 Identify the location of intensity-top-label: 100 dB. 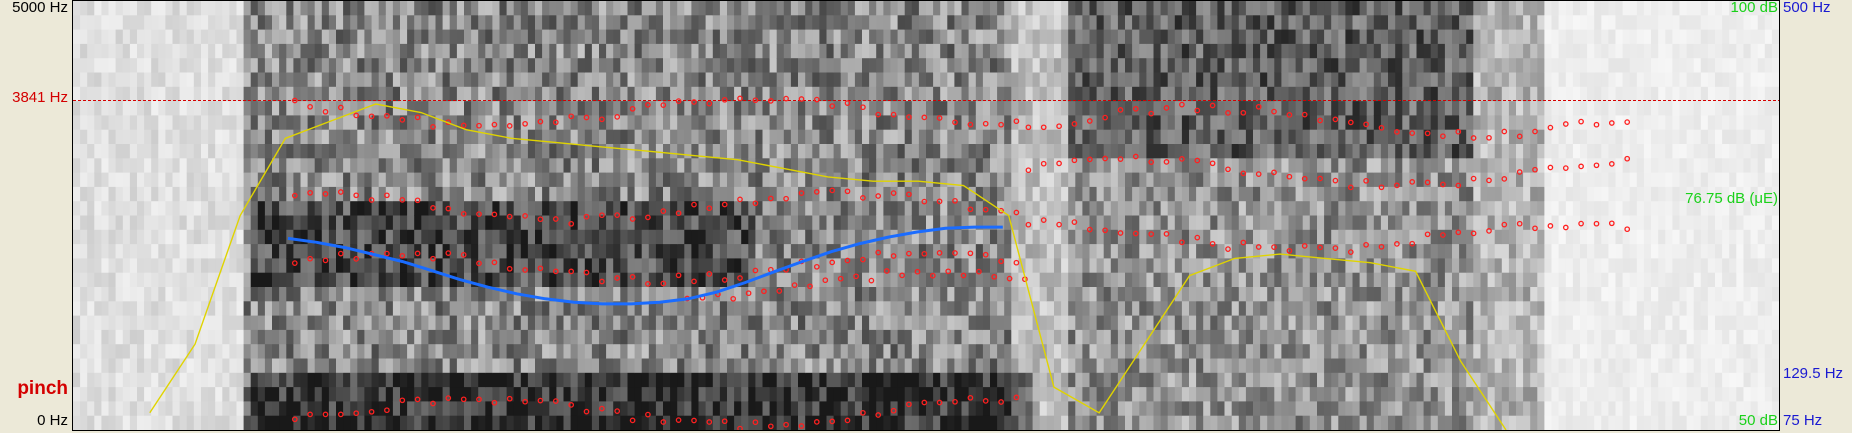
(1689, 7).